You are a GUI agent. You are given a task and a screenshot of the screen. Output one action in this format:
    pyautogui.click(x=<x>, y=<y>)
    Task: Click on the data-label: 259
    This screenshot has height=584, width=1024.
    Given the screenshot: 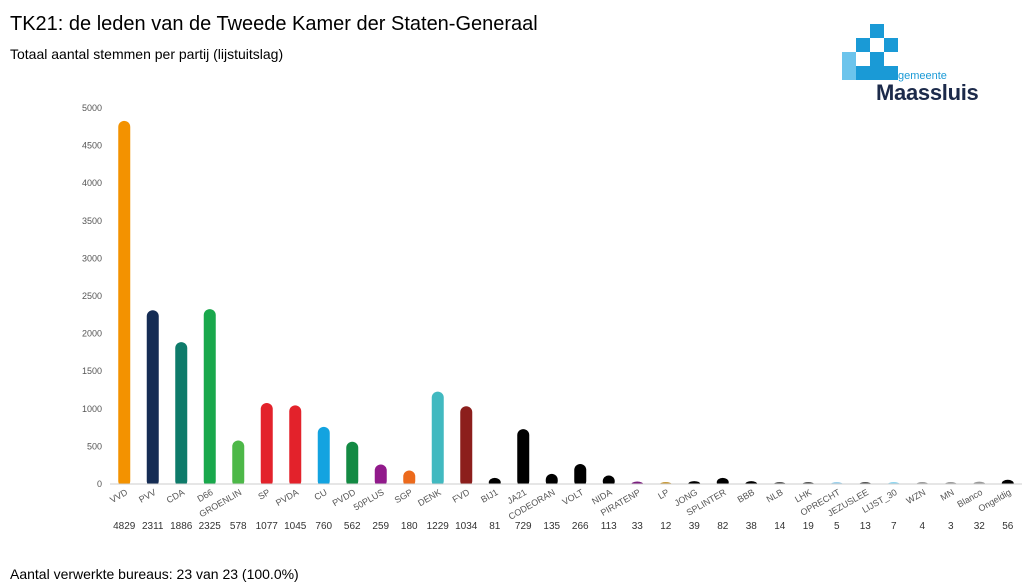 What is the action you would take?
    pyautogui.click(x=380, y=526)
    